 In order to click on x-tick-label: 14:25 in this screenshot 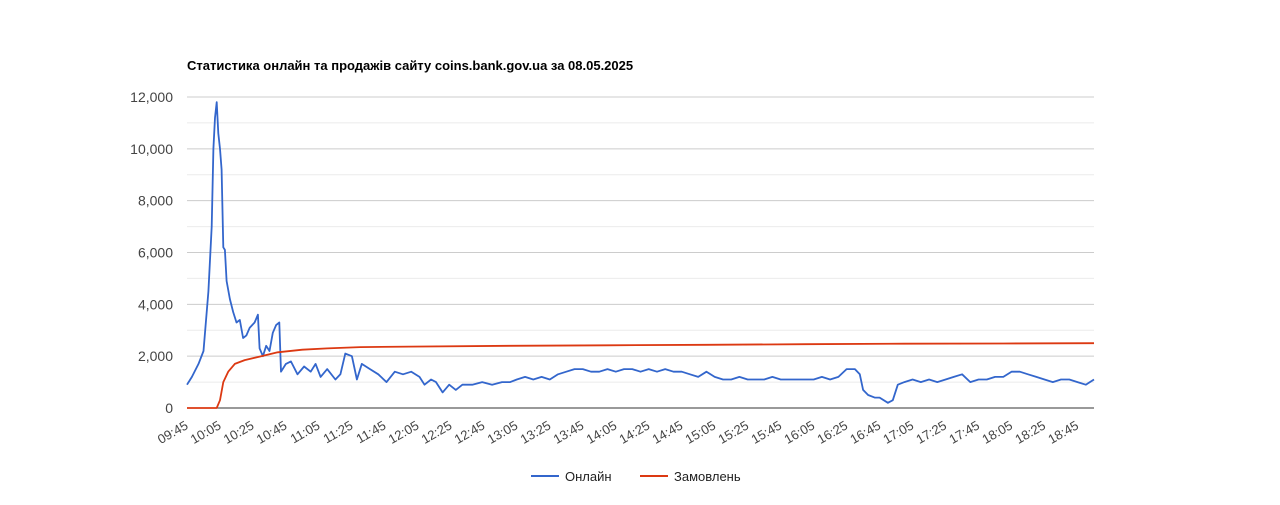, I will do `click(635, 432)`.